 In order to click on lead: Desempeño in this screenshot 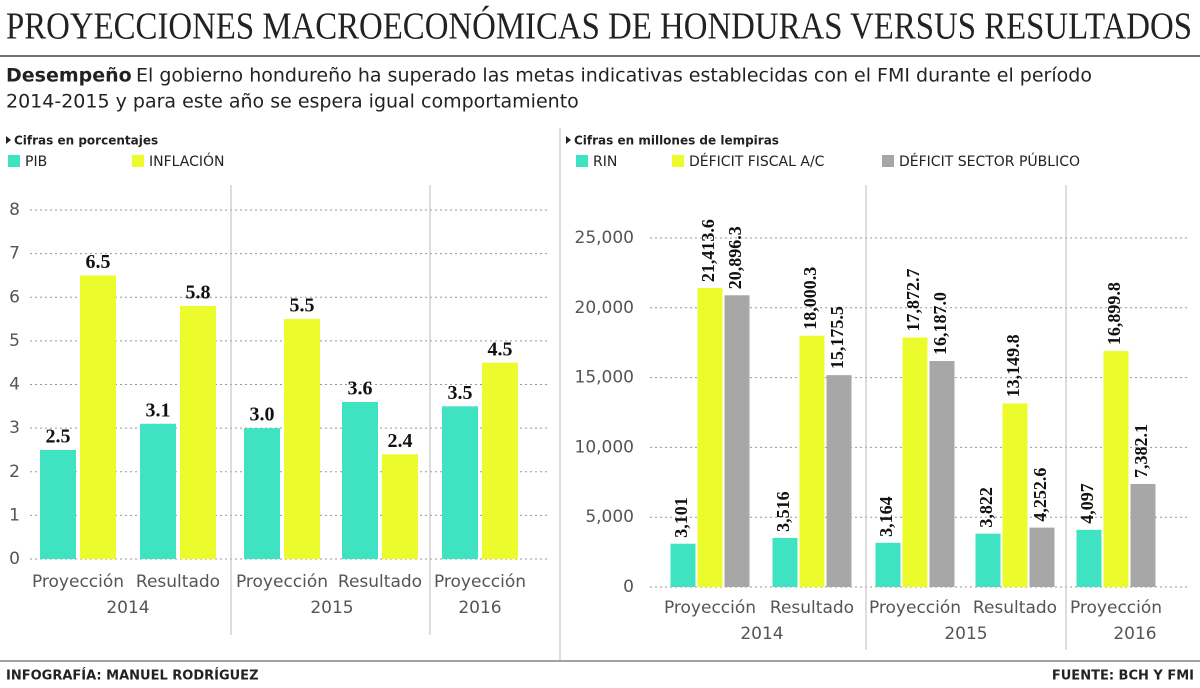, I will do `click(69, 76)`.